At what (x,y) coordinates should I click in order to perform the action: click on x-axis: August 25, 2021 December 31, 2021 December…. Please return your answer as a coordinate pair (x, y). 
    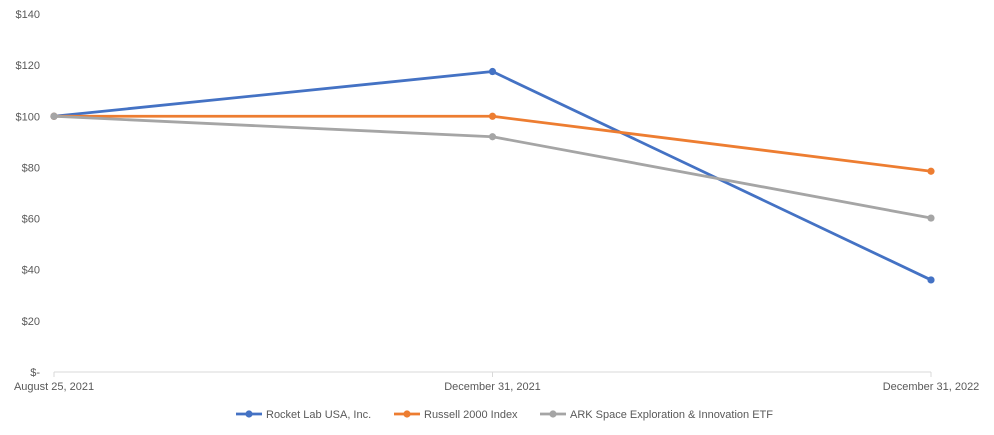
    Looking at the image, I should click on (497, 382).